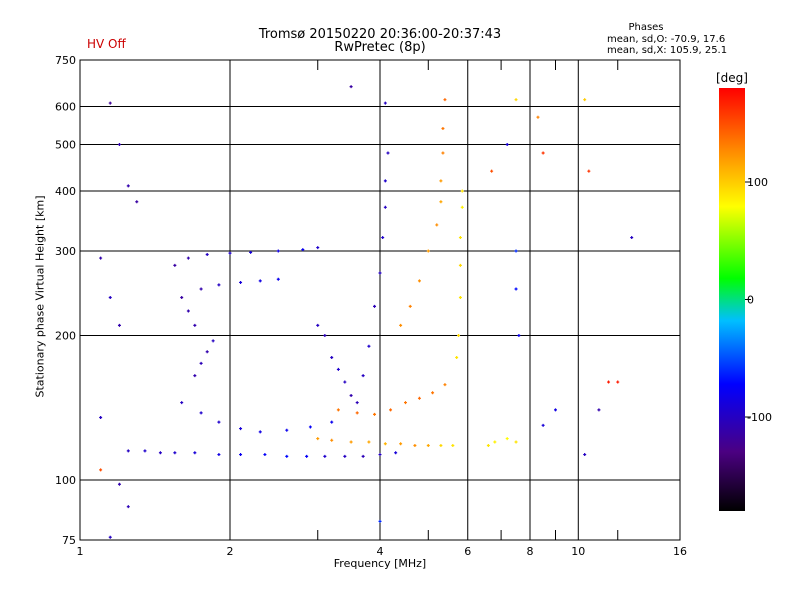 The width and height of the screenshot is (800, 600). Describe the element at coordinates (80, 551) in the screenshot. I see `x-tick-label: 1` at that location.